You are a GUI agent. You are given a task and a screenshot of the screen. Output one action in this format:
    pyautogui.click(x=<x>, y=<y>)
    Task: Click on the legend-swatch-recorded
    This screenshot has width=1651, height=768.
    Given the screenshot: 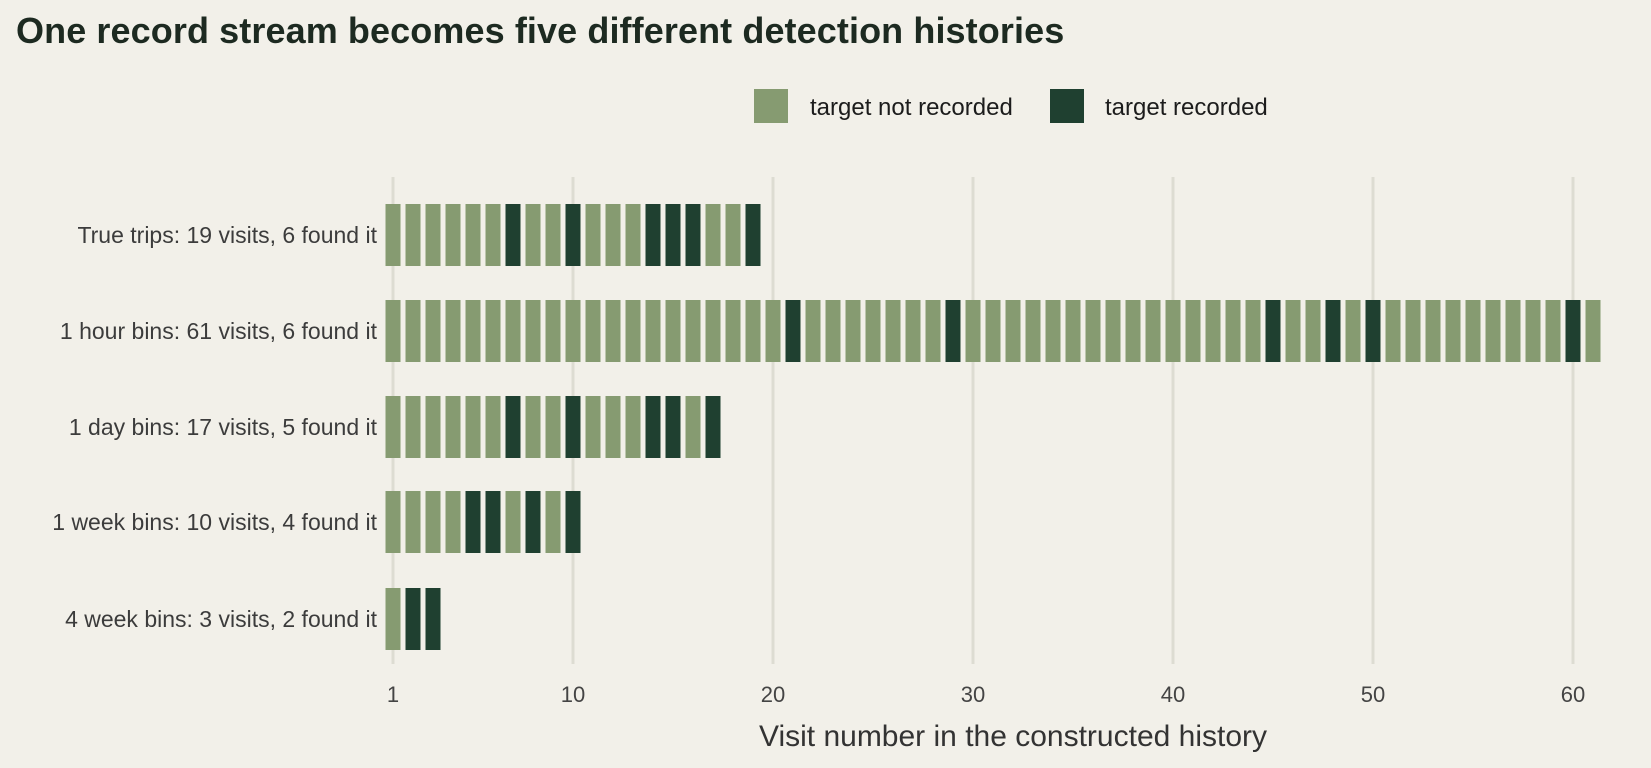 What is the action you would take?
    pyautogui.click(x=1067, y=106)
    